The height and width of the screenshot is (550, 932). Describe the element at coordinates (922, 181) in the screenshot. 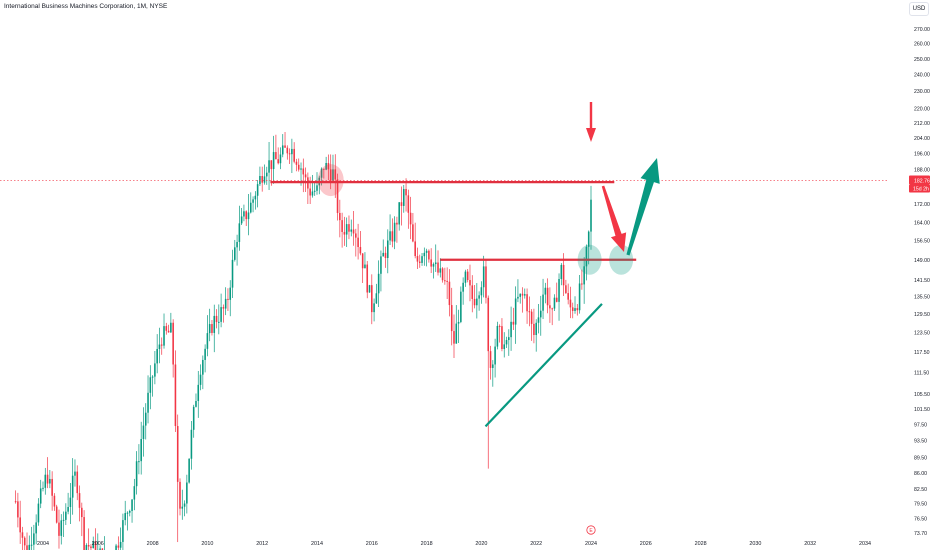

I see `current-price-value: 182.76` at that location.